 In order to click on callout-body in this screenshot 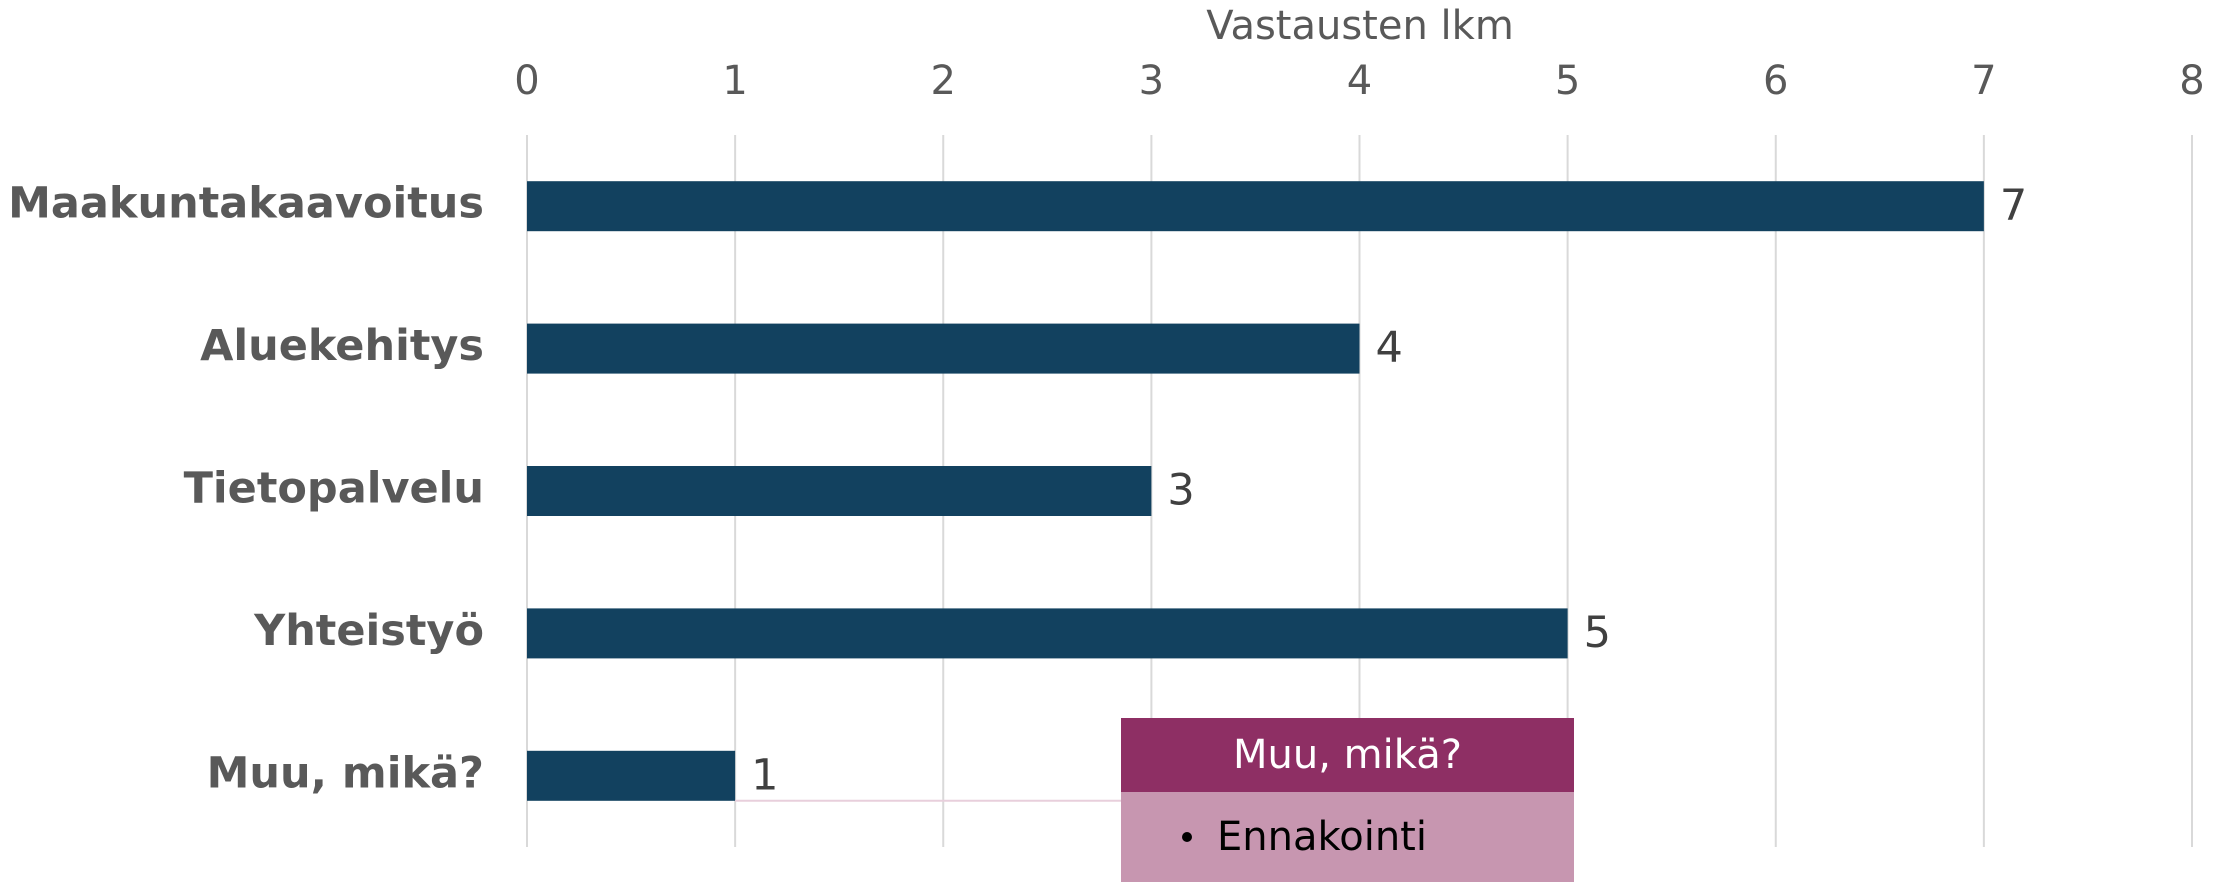, I will do `click(1347, 837)`.